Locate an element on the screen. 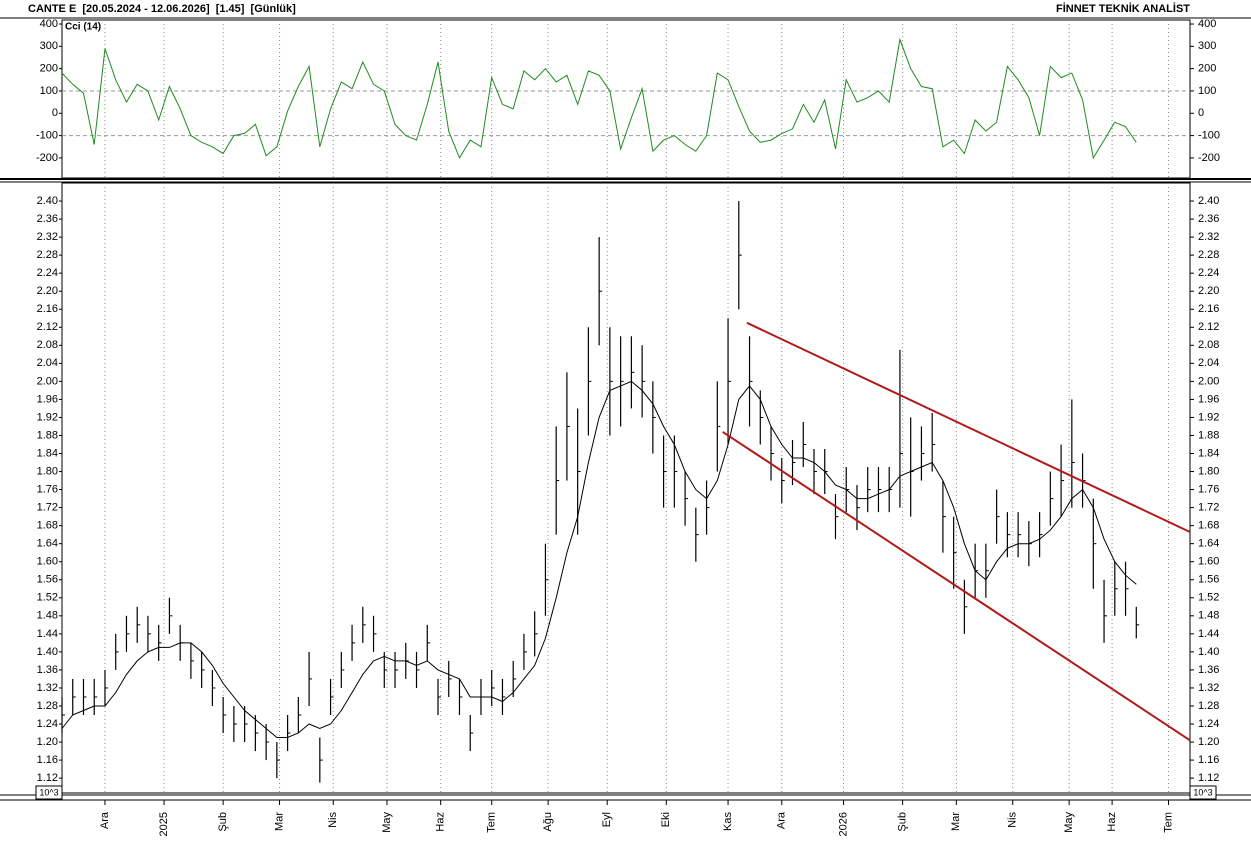 The image size is (1251, 841). x-tick-label: 2025 is located at coordinates (164, 824).